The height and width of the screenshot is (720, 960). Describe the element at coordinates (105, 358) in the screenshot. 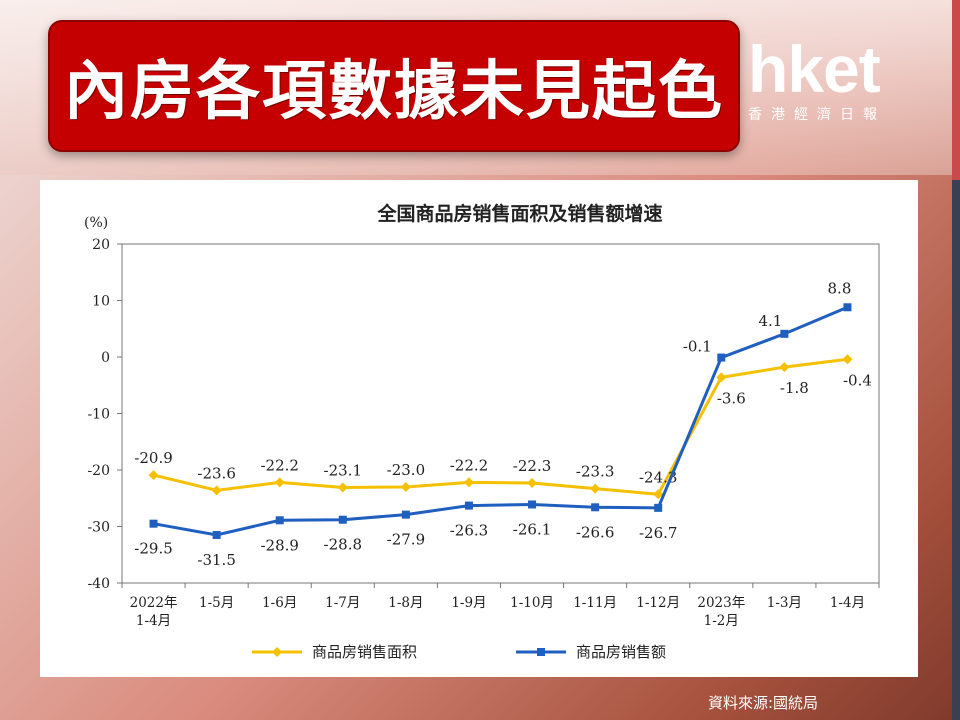

I see `y-tick-label: 0` at that location.